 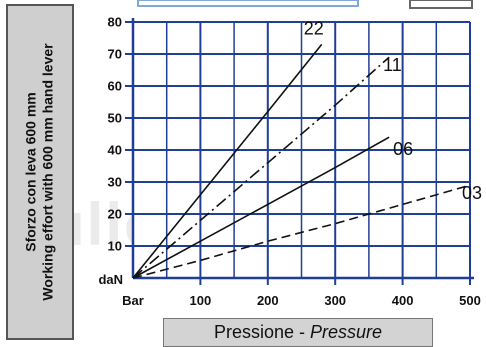 What do you see at coordinates (314, 28) in the screenshot?
I see `series-label-22: 22` at bounding box center [314, 28].